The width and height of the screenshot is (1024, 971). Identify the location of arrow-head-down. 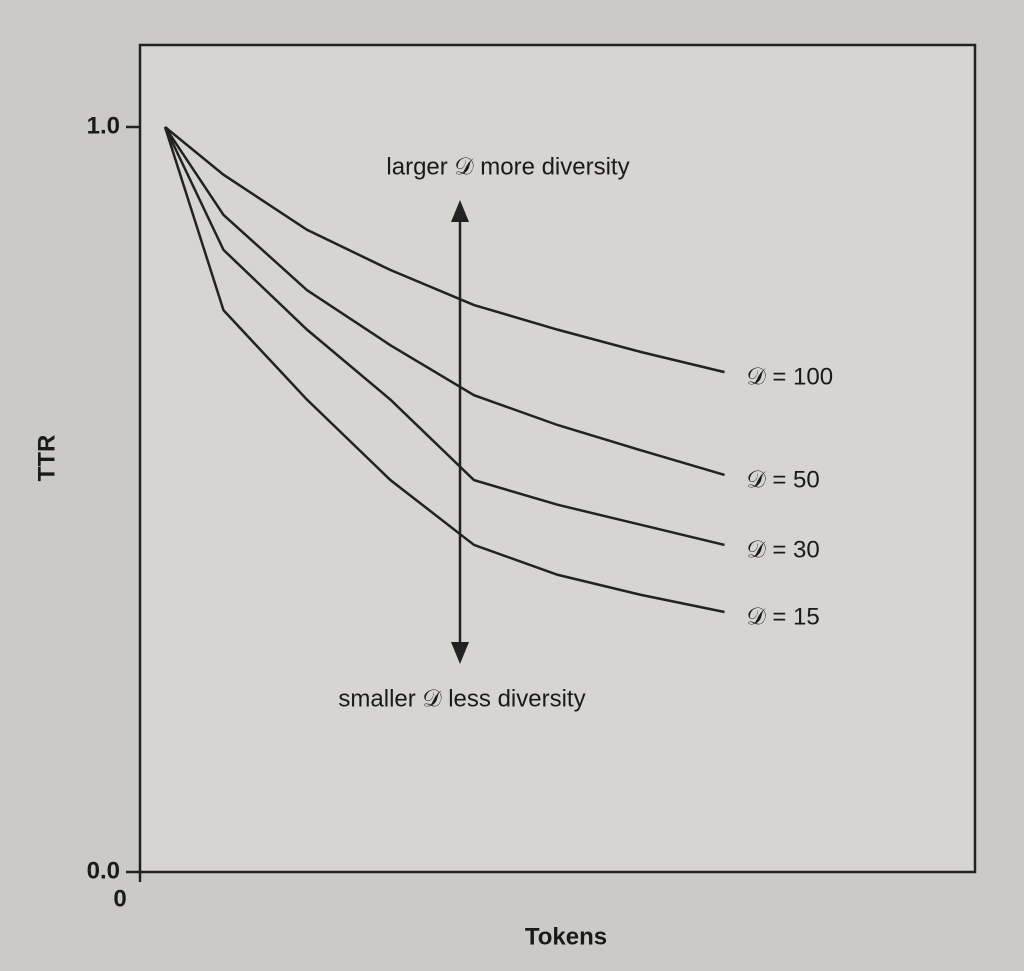
(460, 653).